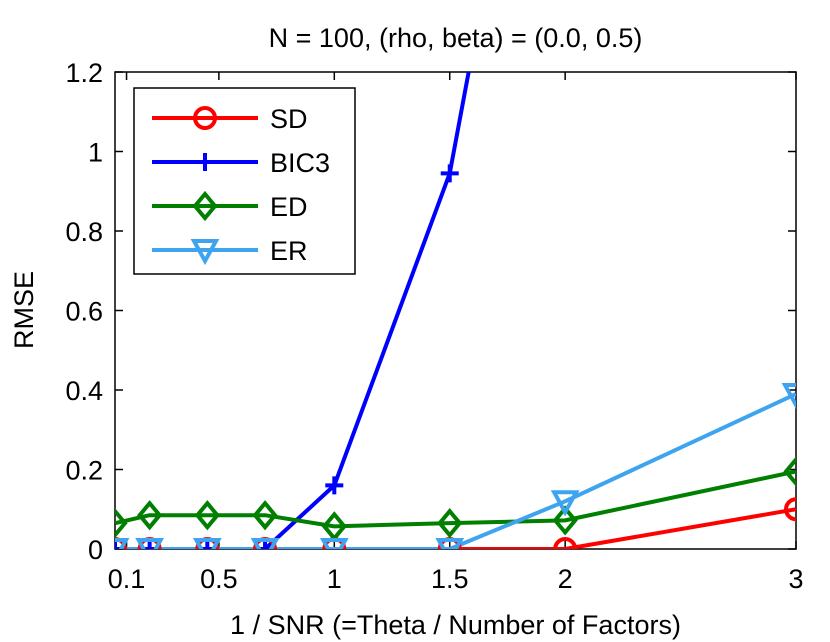 The height and width of the screenshot is (642, 830). What do you see at coordinates (289, 119) in the screenshot?
I see `legend-label-sd: SD` at bounding box center [289, 119].